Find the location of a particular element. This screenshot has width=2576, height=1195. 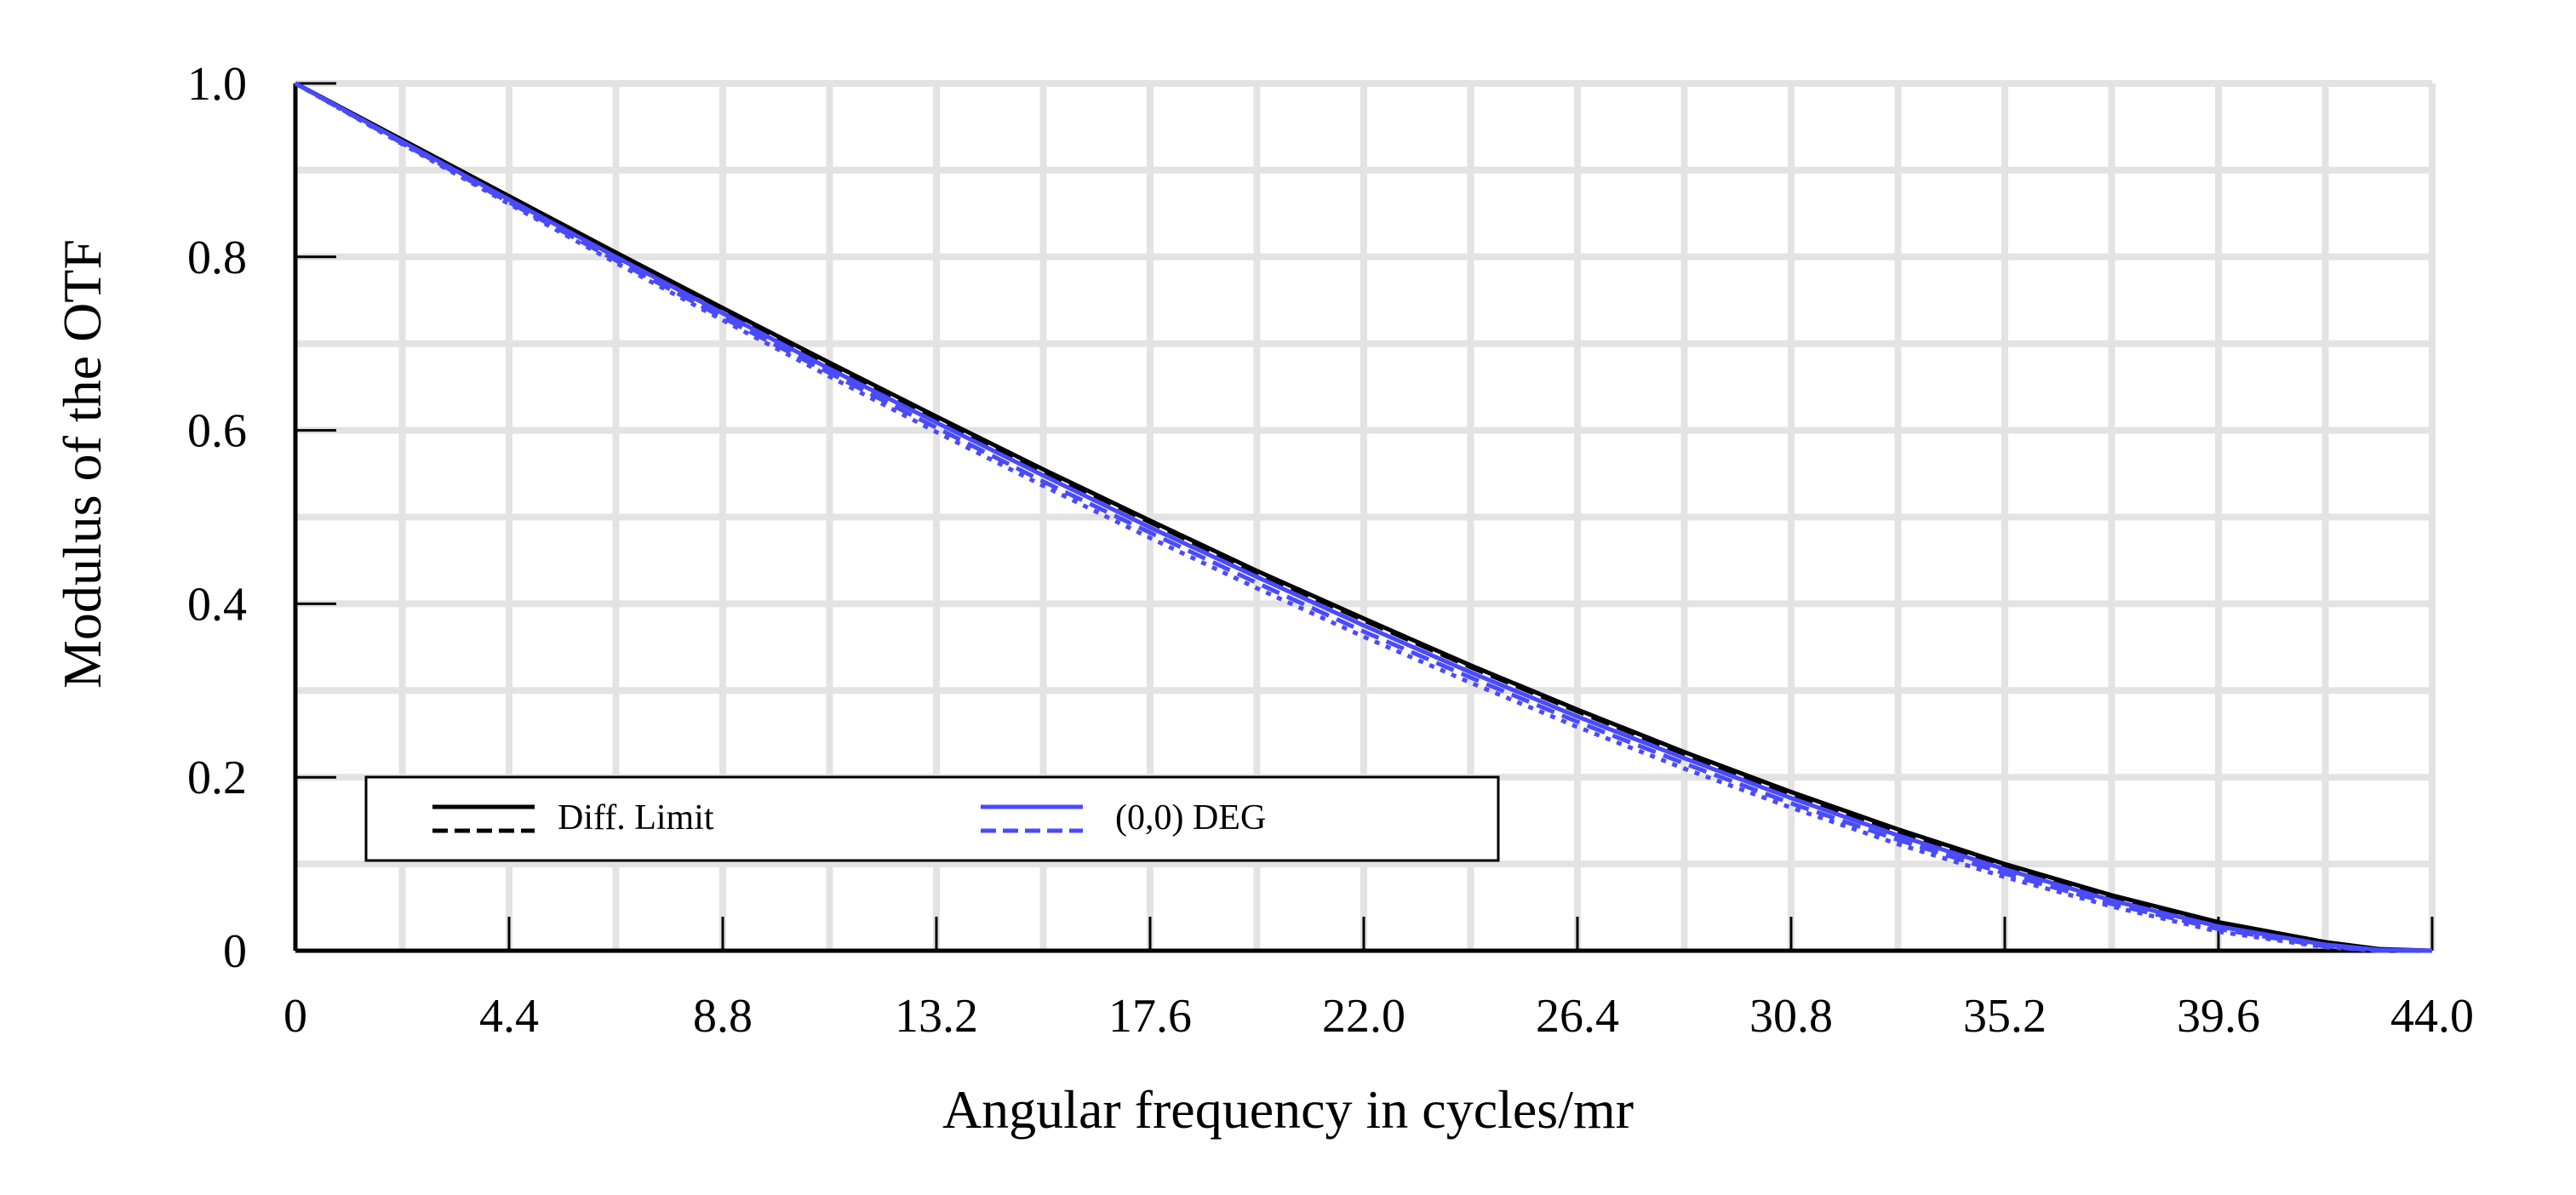

y-tick-label: 0.6 is located at coordinates (217, 431).